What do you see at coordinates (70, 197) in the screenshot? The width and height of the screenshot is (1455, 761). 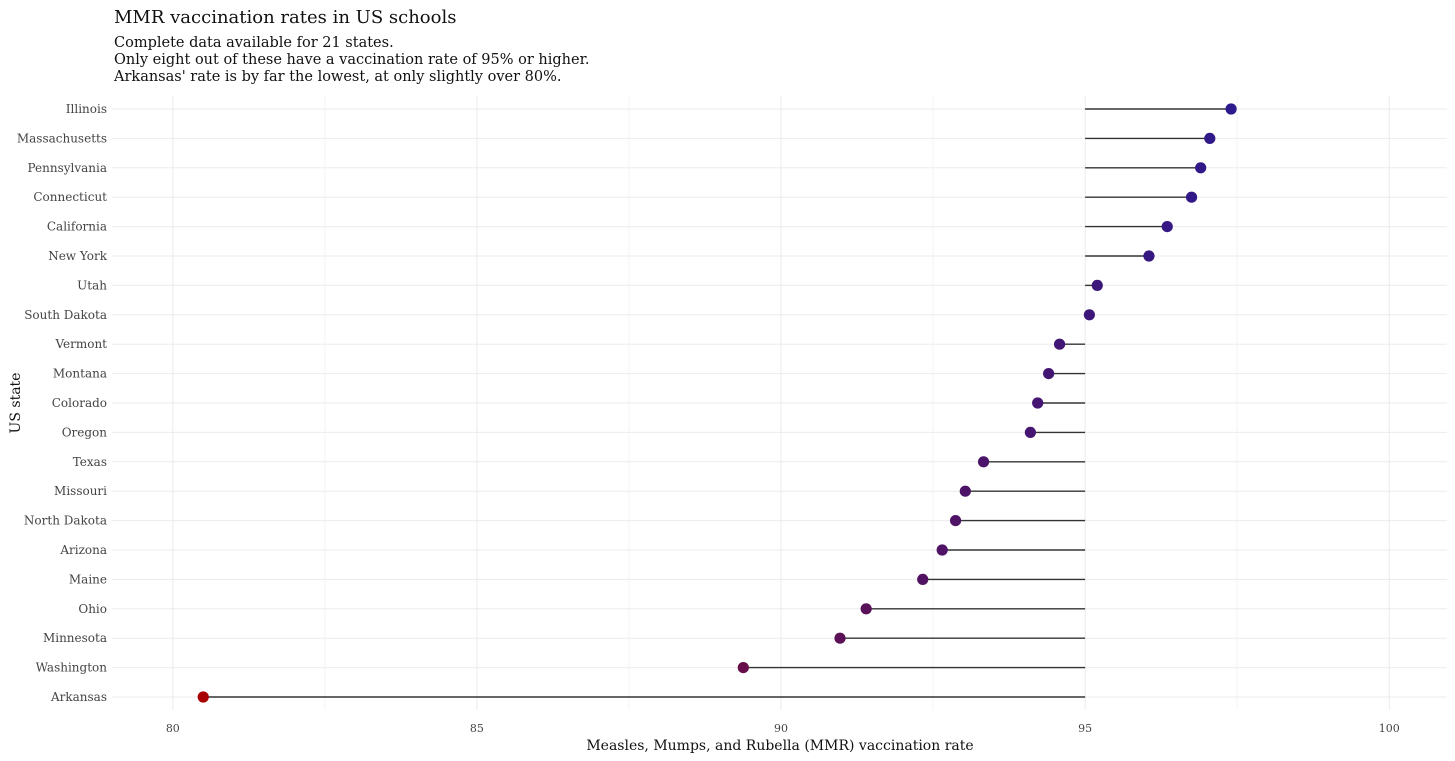 I see `y-tick-label: Connecticut` at bounding box center [70, 197].